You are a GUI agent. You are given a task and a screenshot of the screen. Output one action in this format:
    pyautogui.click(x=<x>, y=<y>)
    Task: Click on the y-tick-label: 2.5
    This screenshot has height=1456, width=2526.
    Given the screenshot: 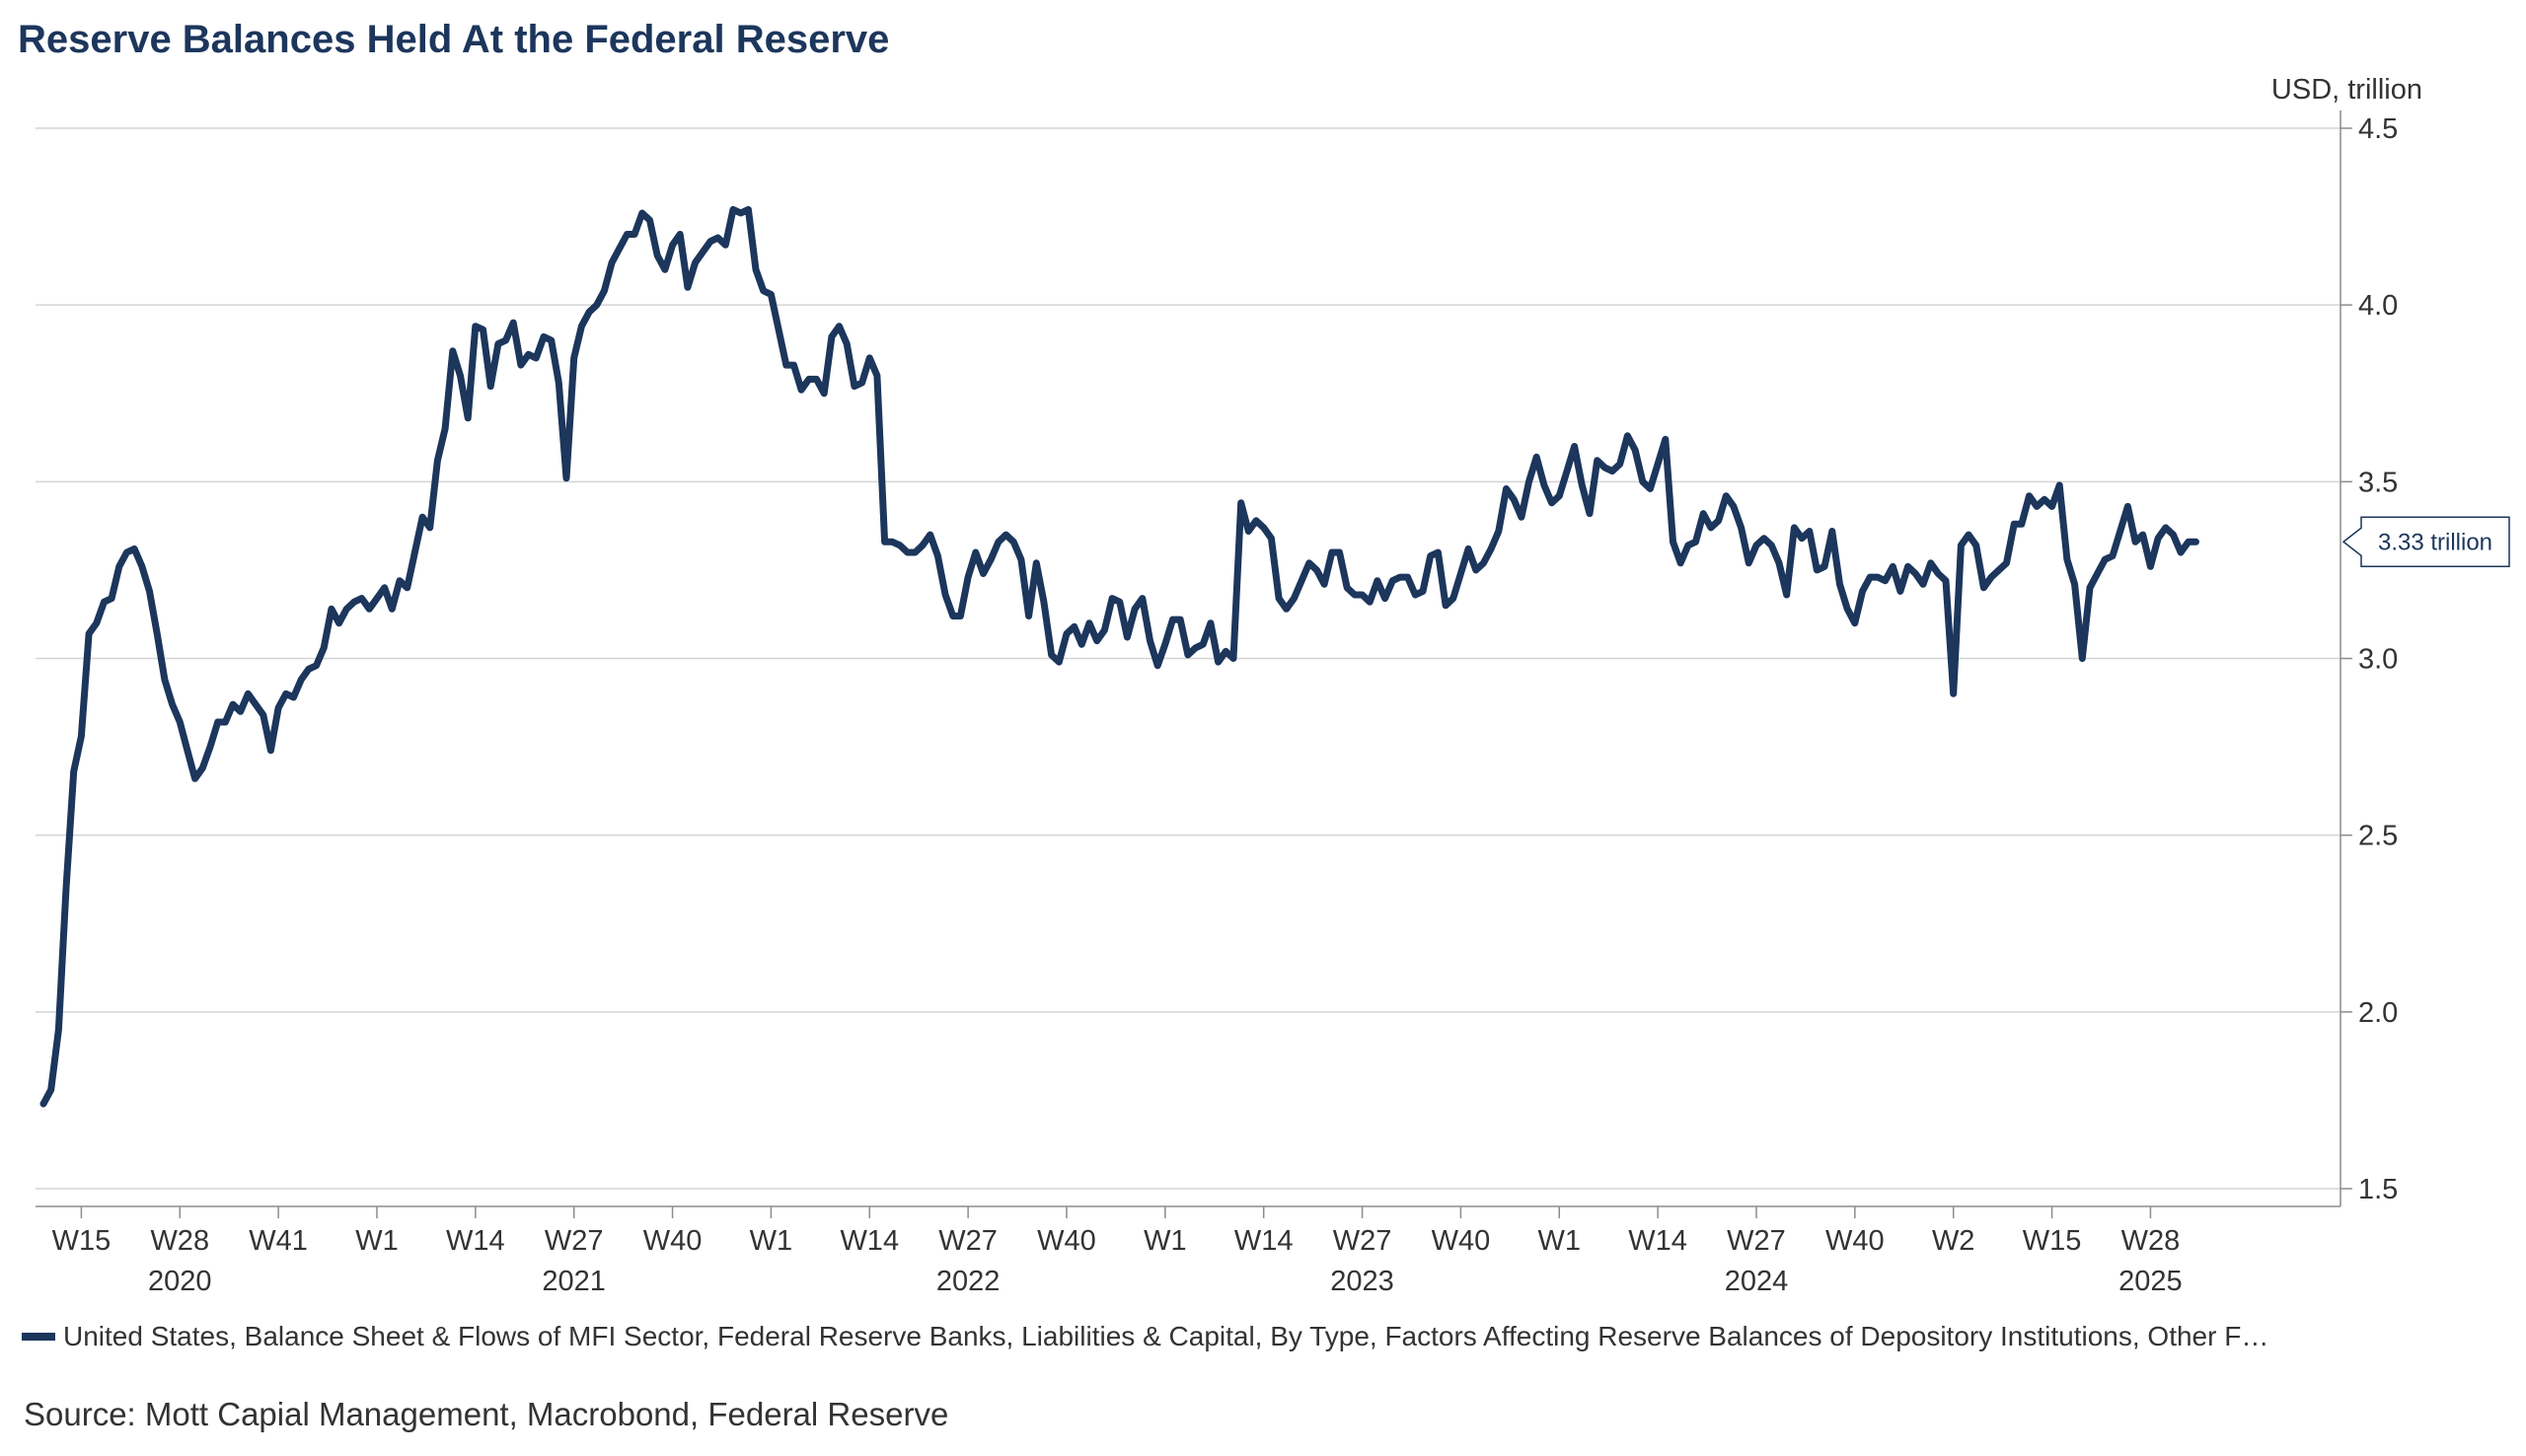 What is the action you would take?
    pyautogui.click(x=2378, y=836)
    